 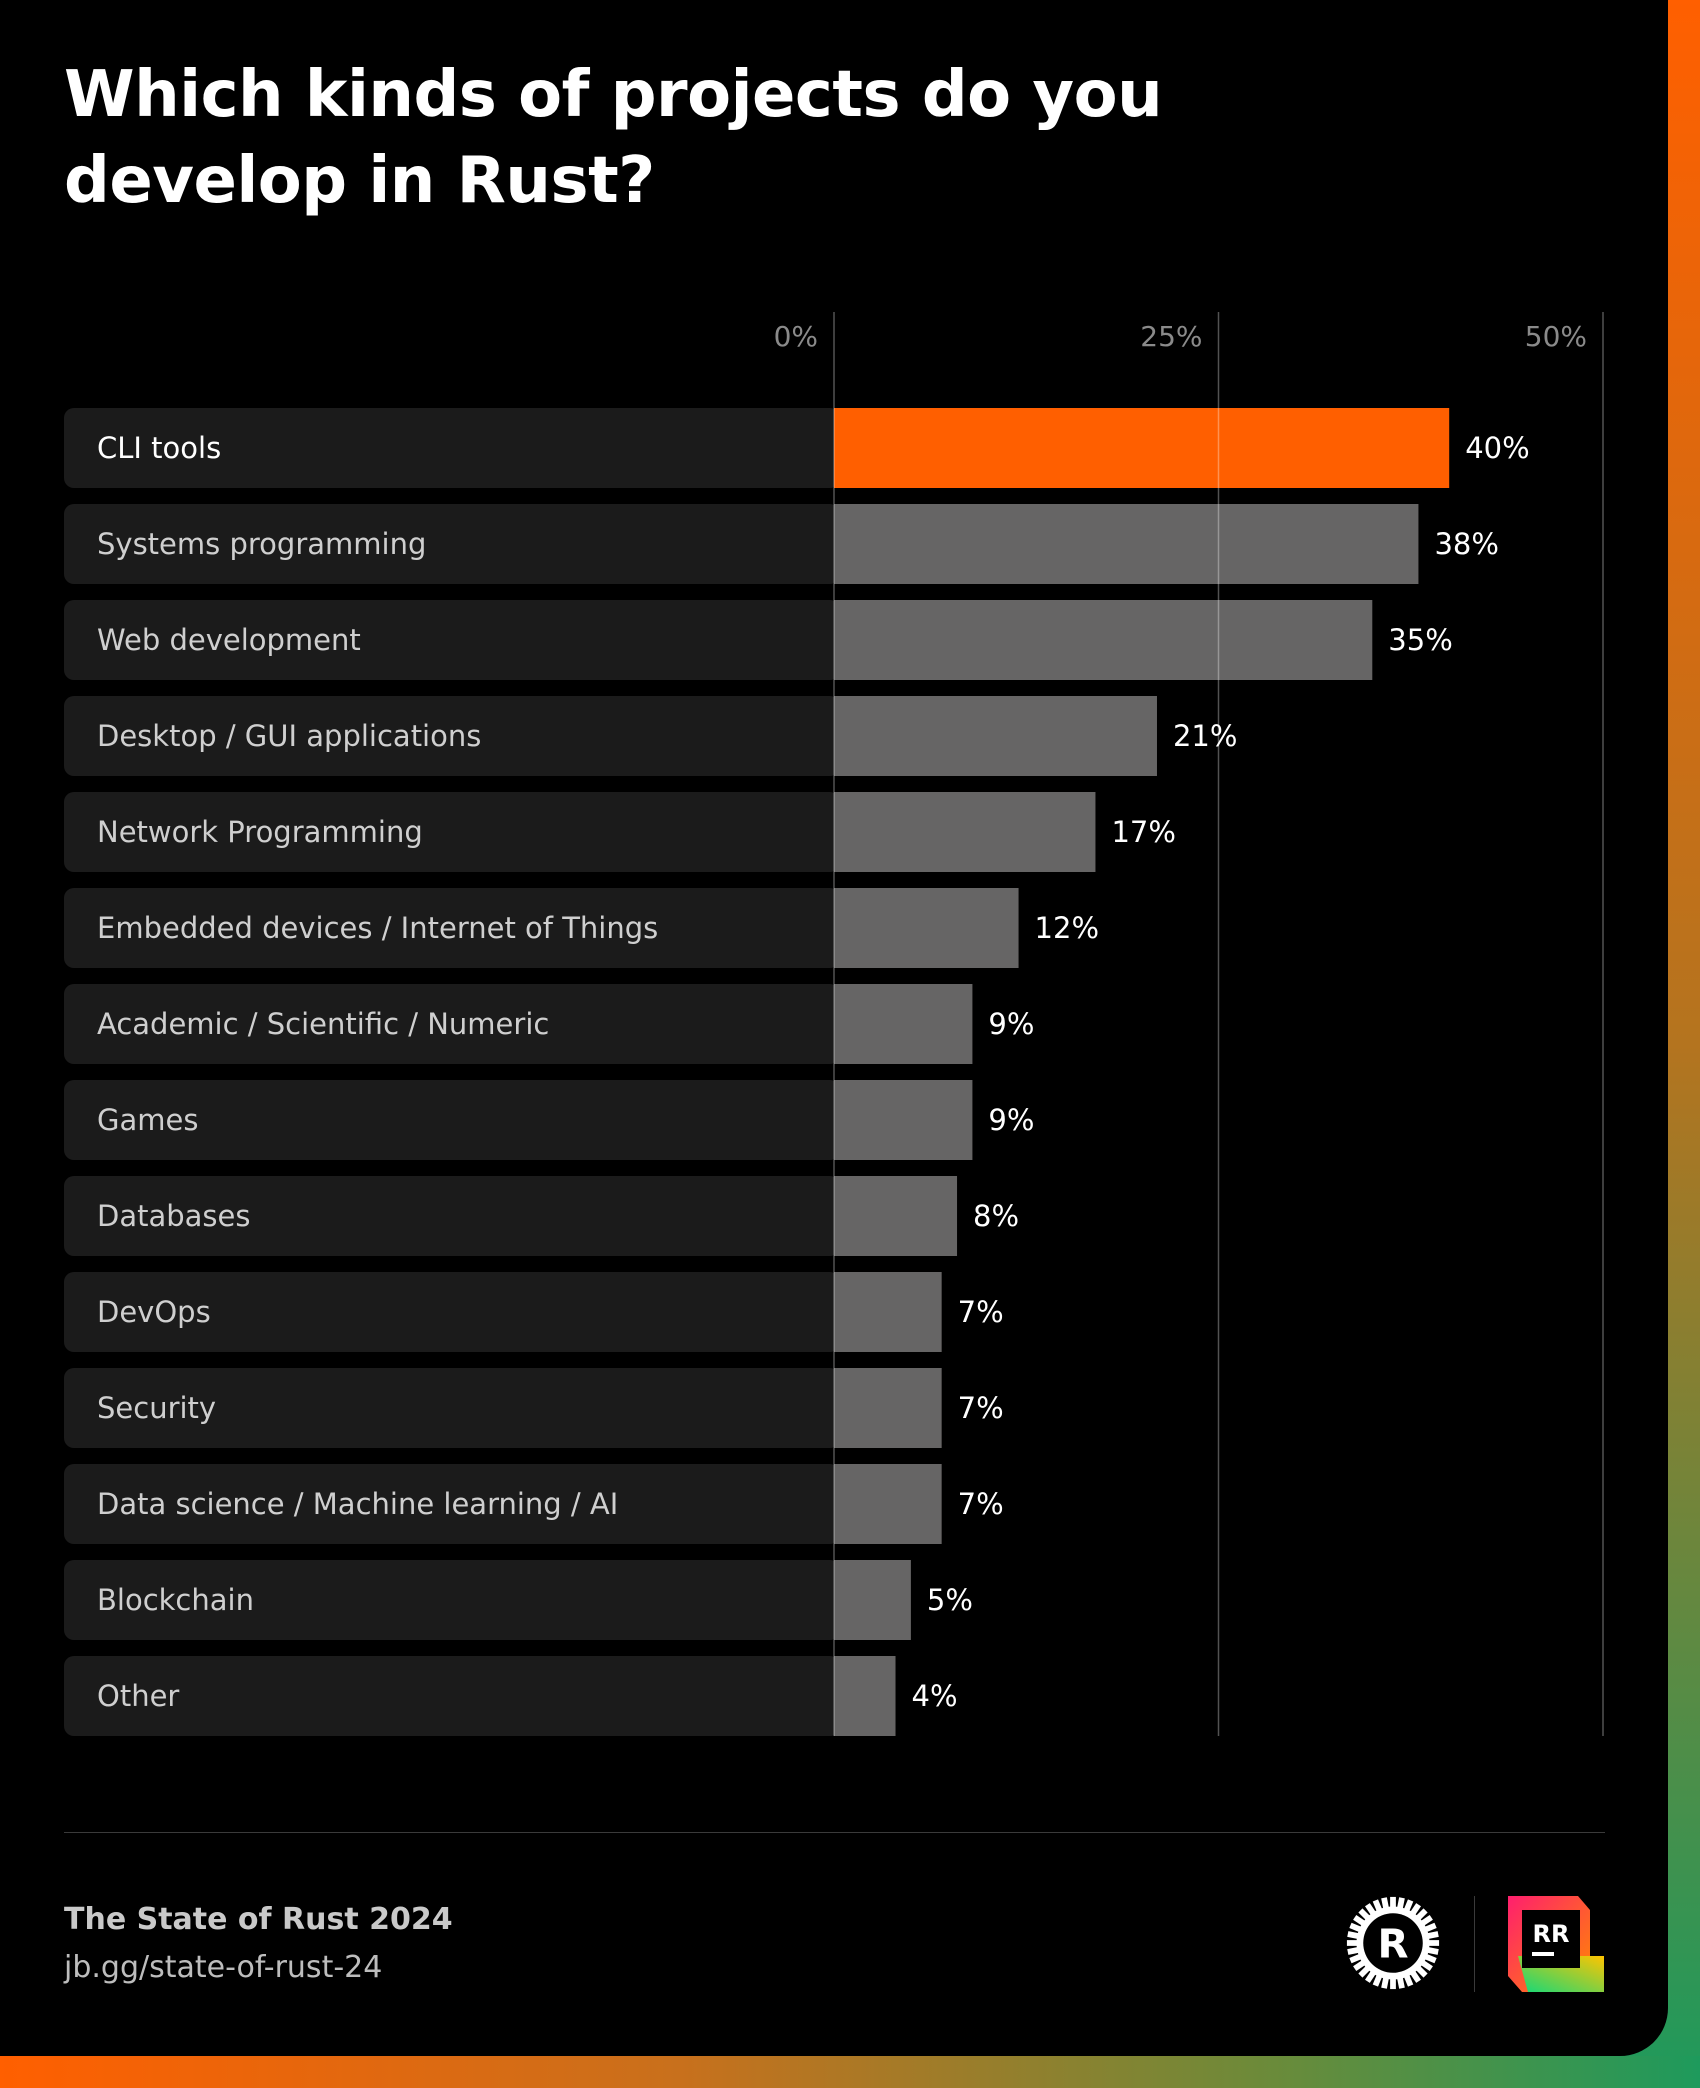 What do you see at coordinates (377, 928) in the screenshot?
I see `category-label: Embedded devices / Internet of Things` at bounding box center [377, 928].